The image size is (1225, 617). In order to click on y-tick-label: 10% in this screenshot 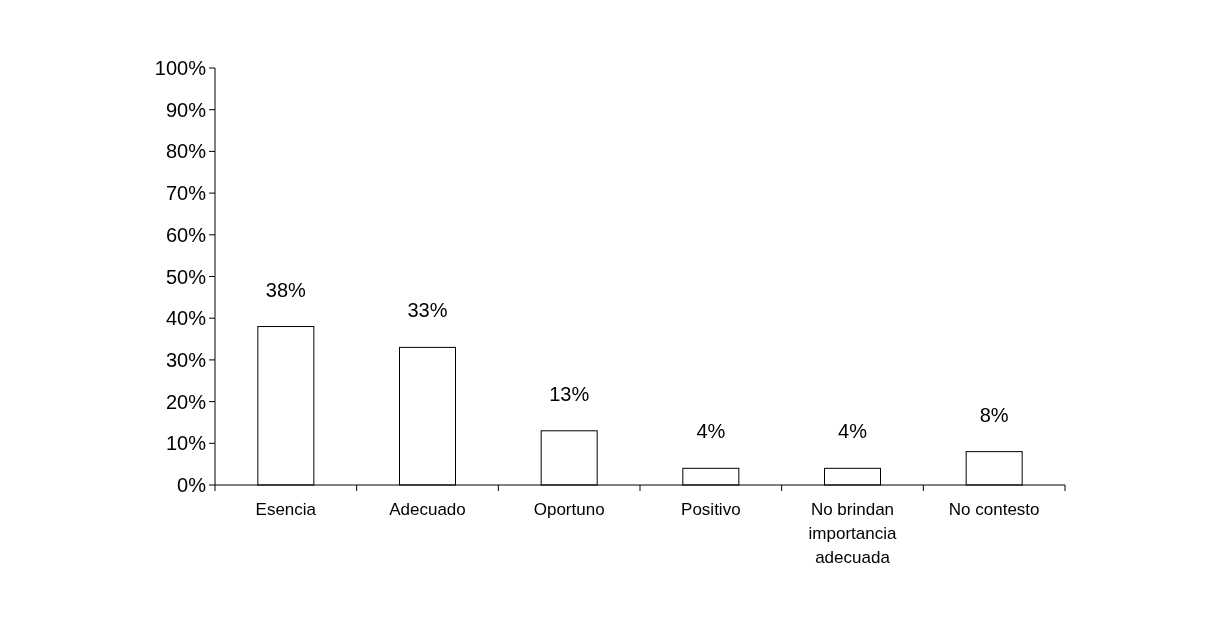, I will do `click(186, 443)`.